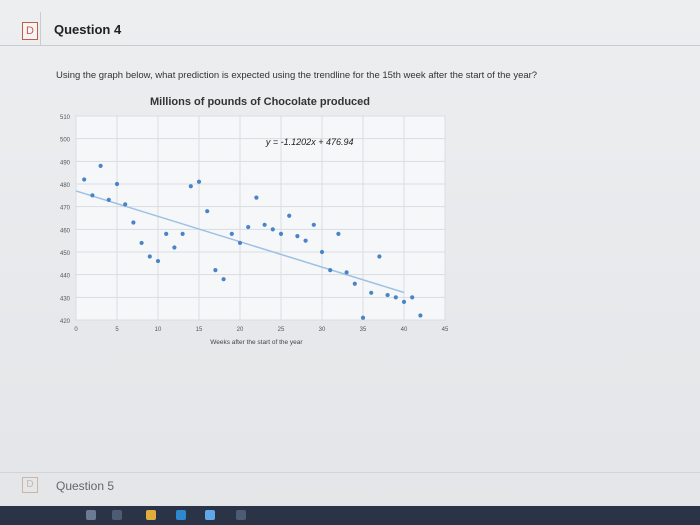  I want to click on x-tick-label: 10, so click(158, 330).